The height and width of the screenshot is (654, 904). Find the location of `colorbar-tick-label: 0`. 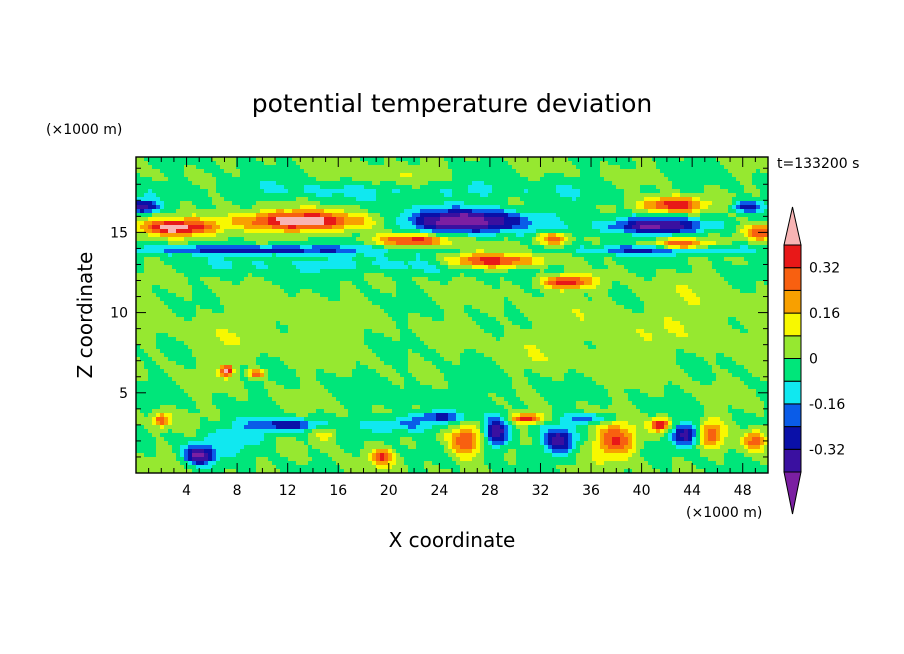

colorbar-tick-label: 0 is located at coordinates (813, 360).